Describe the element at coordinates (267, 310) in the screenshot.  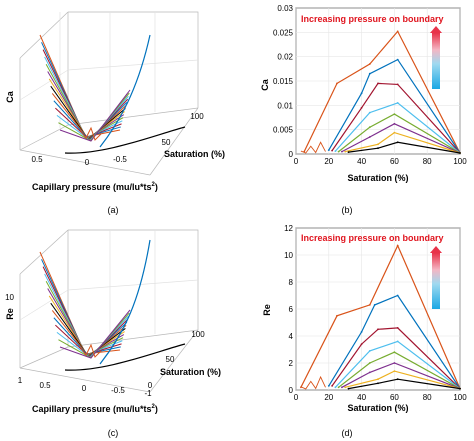
I see `panel-d-y-label: Re` at that location.